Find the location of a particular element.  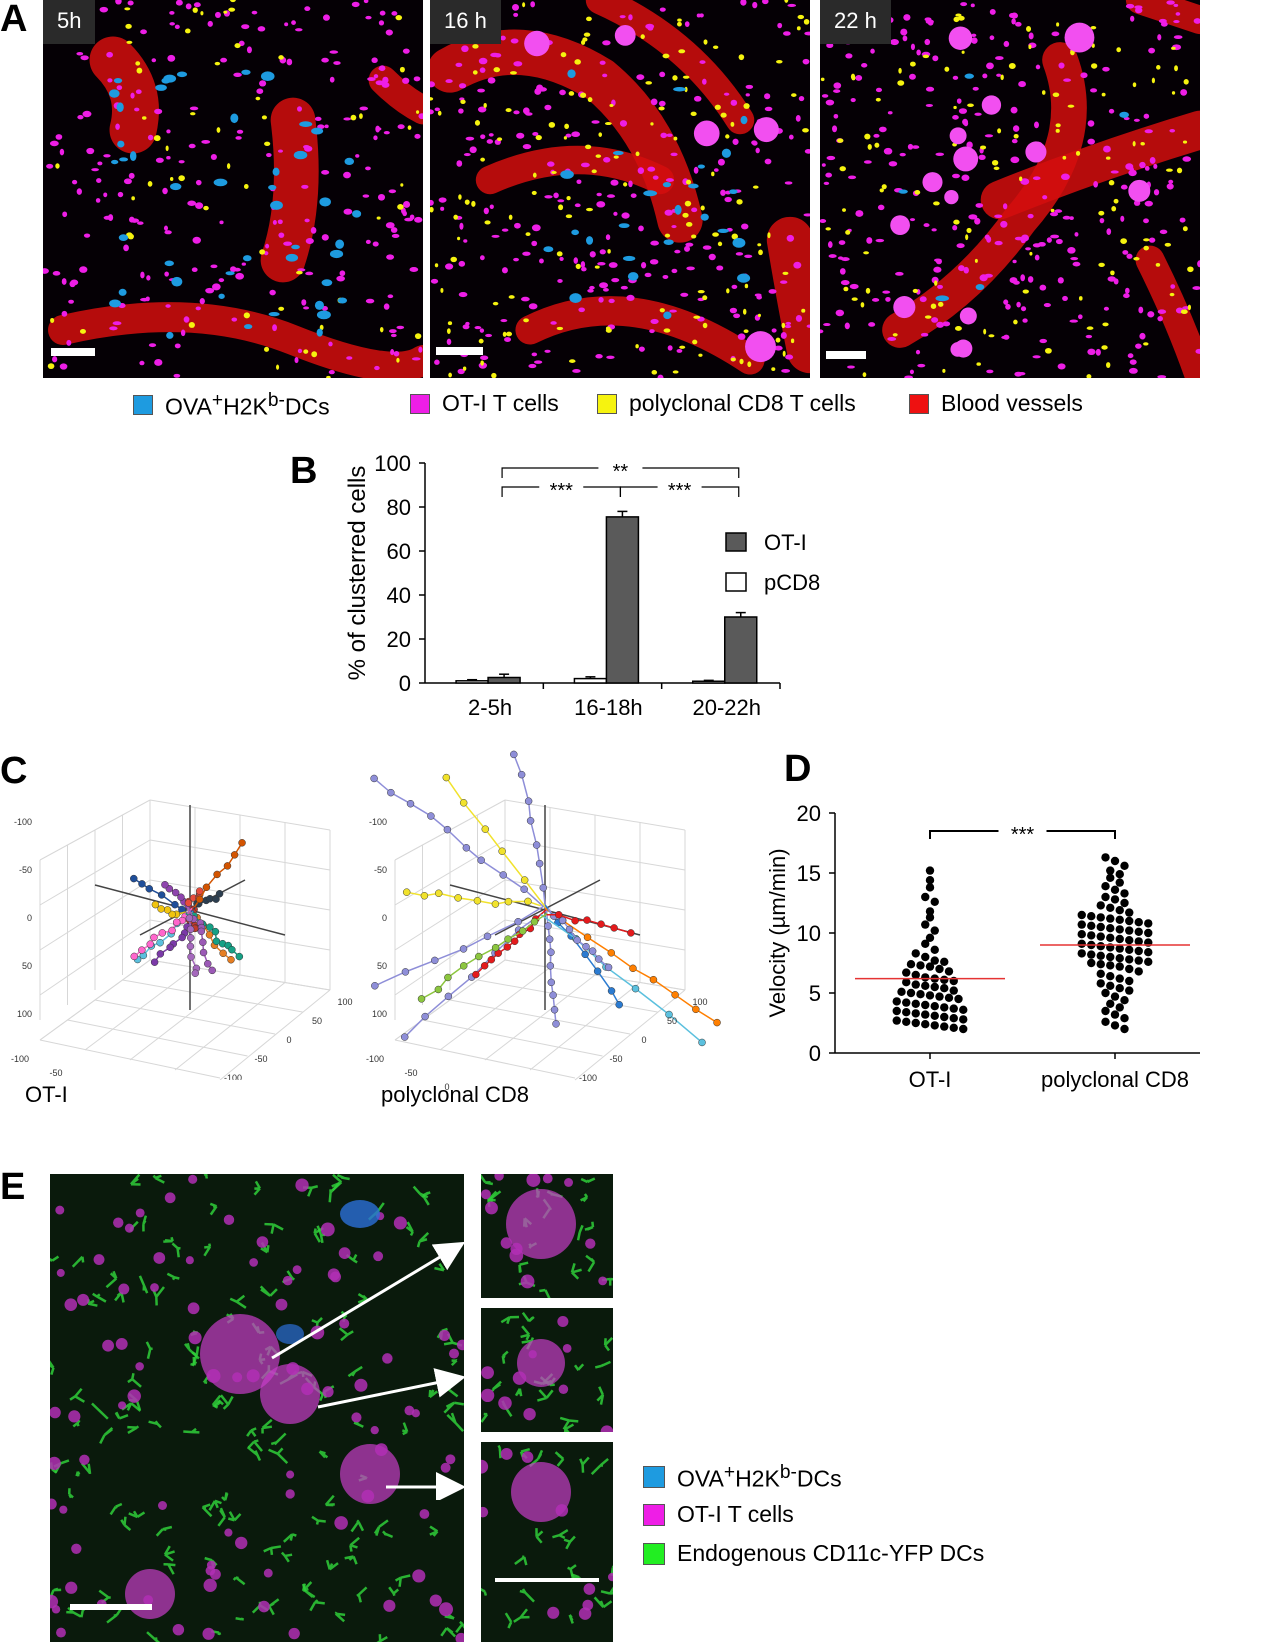

legend-label-dc: OVA+H2Kb-DCs is located at coordinates (759, 1477).